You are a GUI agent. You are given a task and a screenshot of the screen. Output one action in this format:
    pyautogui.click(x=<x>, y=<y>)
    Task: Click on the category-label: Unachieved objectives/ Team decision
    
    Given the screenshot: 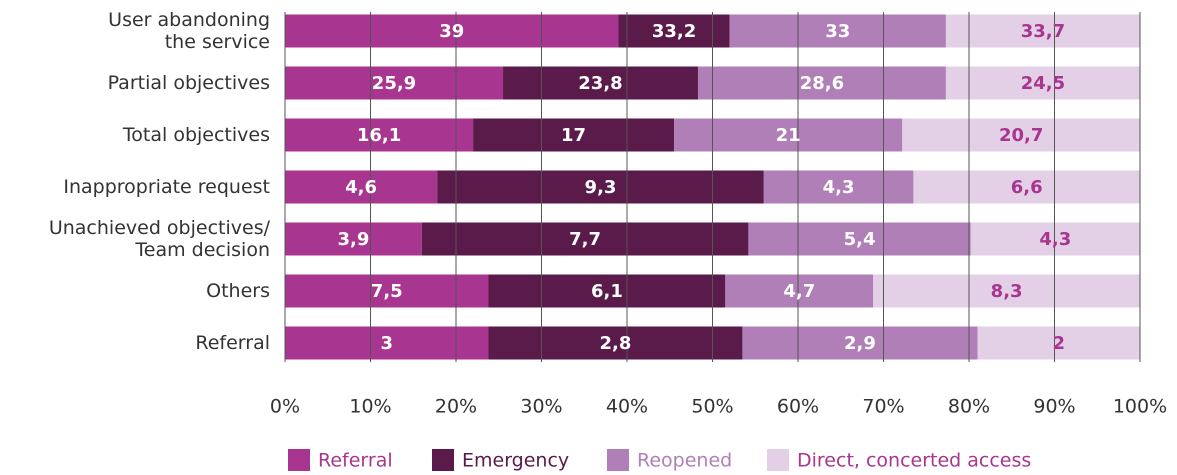 What is the action you would take?
    pyautogui.click(x=159, y=239)
    